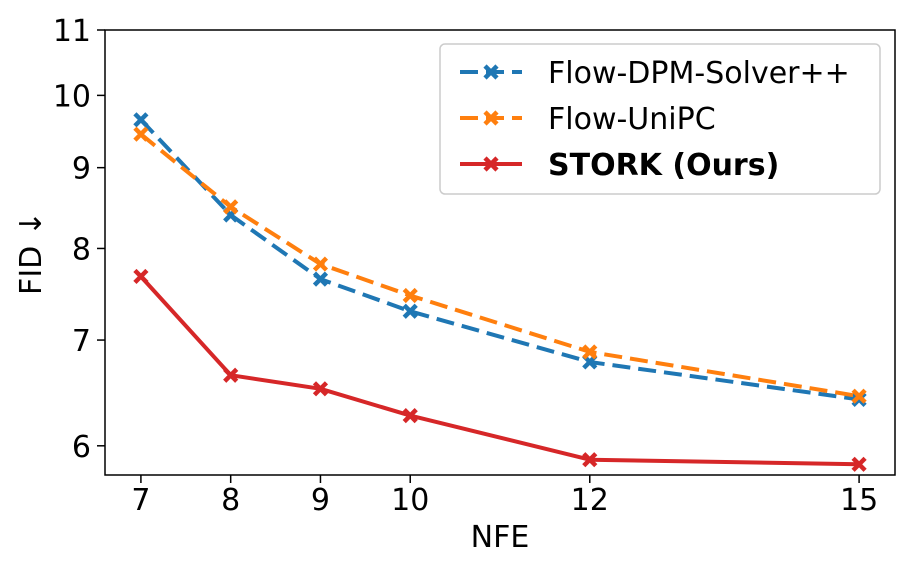  I want to click on legend-entry-stork-ours: STORK (Ours), so click(619, 165).